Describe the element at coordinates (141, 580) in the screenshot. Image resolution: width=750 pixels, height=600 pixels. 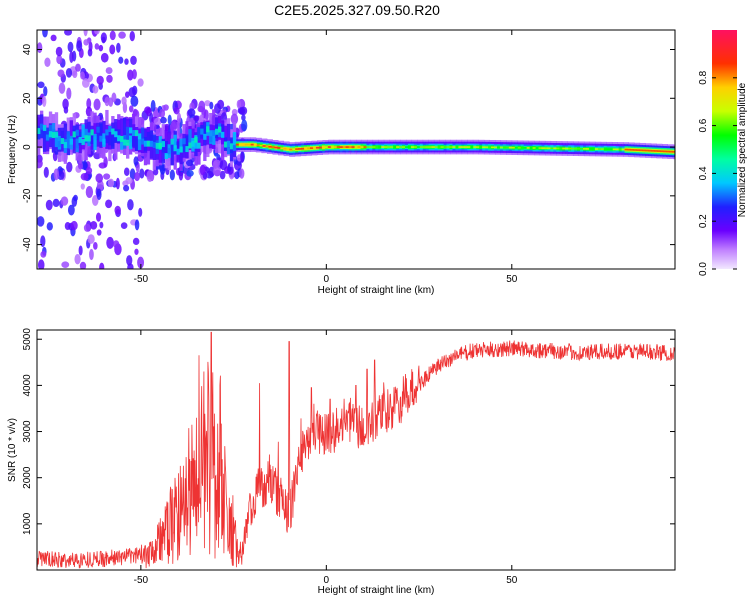
I see `x-tick-label: -50` at that location.